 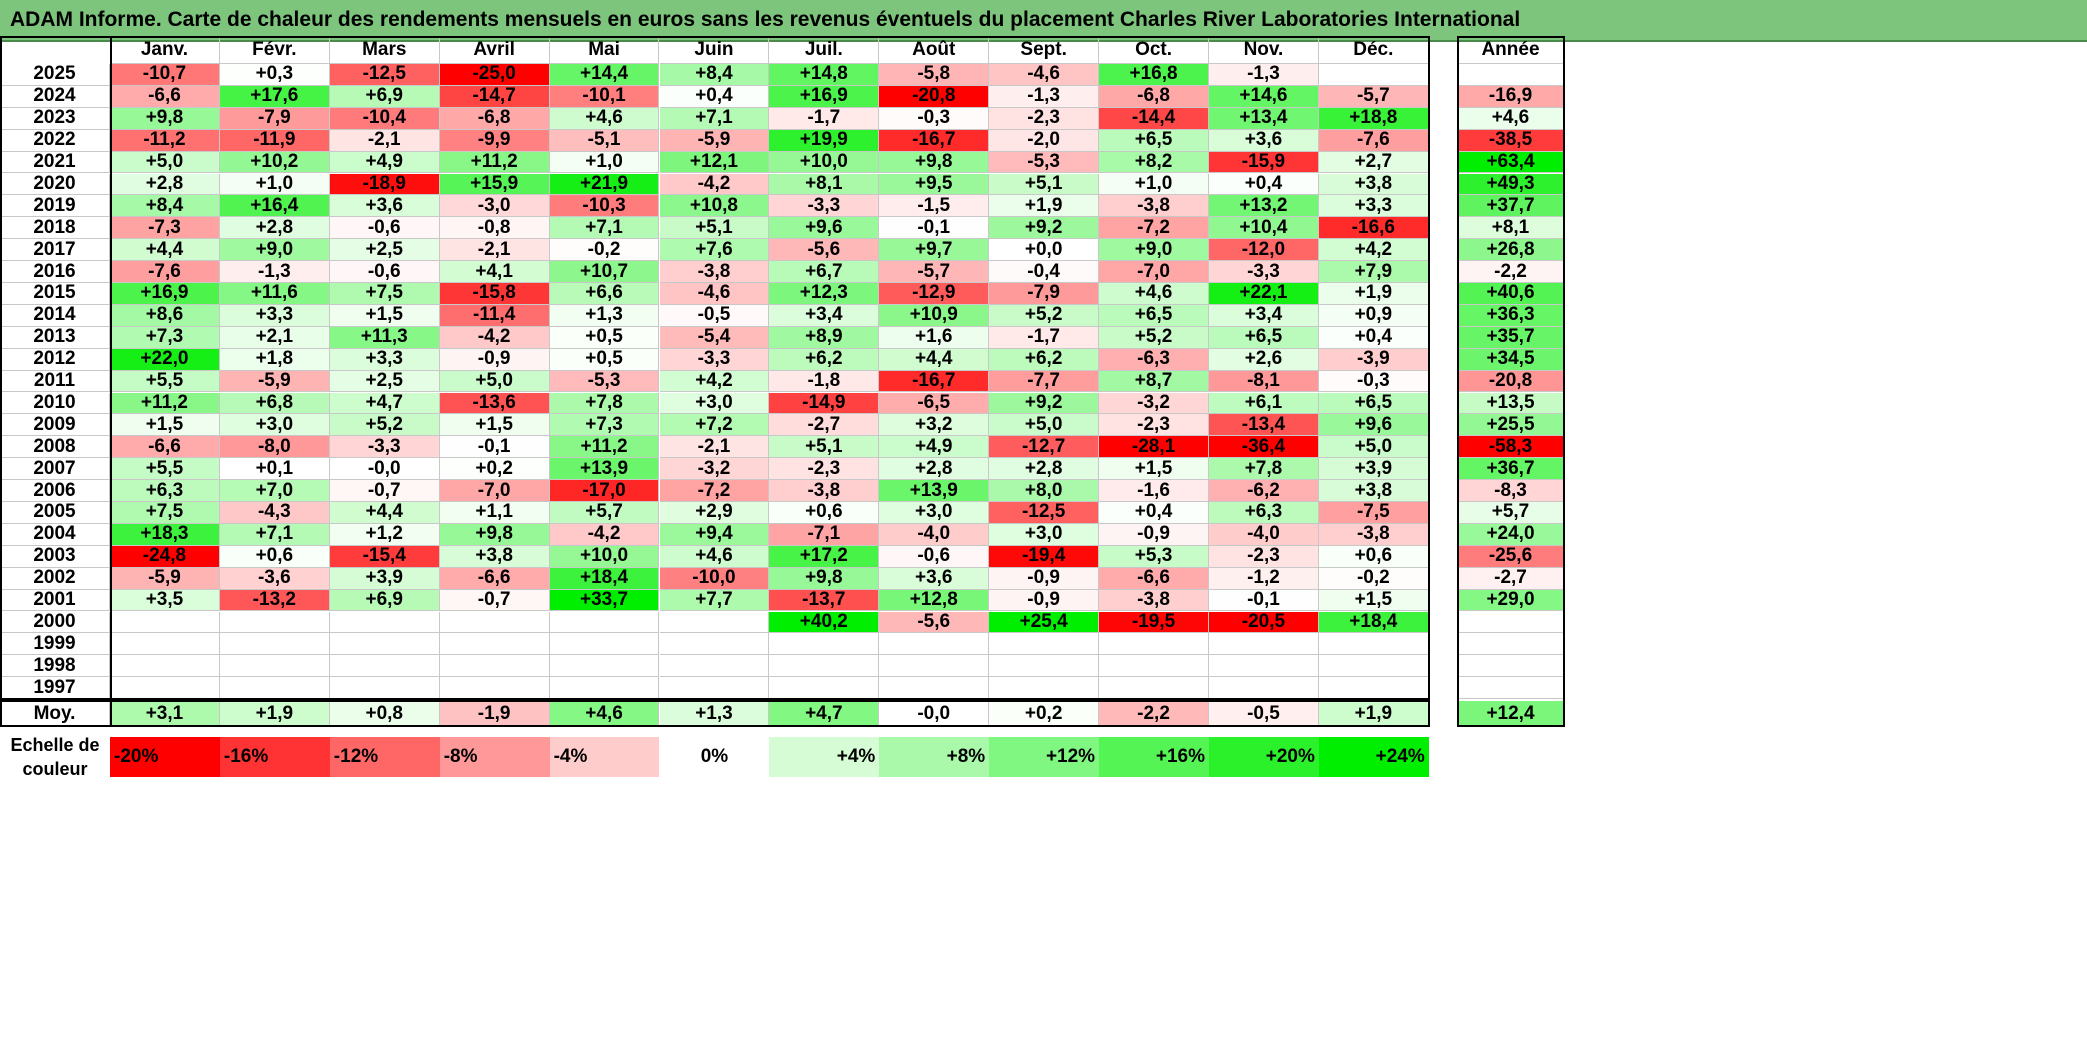 What do you see at coordinates (824, 140) in the screenshot?
I see `heatmap-cell: +19,9` at bounding box center [824, 140].